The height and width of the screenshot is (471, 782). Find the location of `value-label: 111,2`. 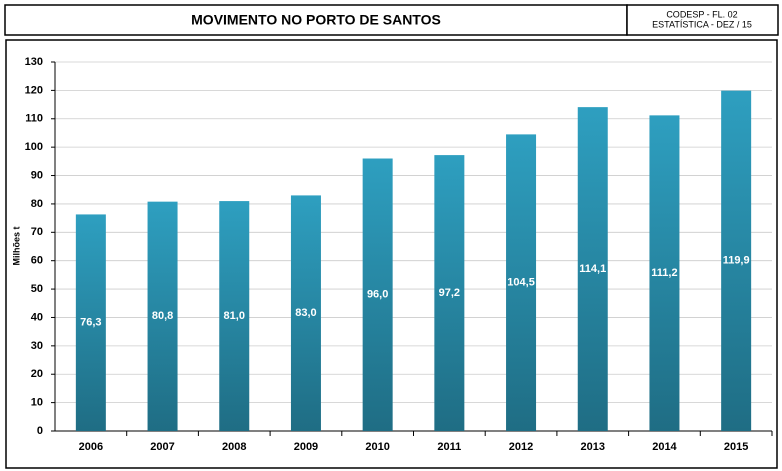

value-label: 111,2 is located at coordinates (664, 273).